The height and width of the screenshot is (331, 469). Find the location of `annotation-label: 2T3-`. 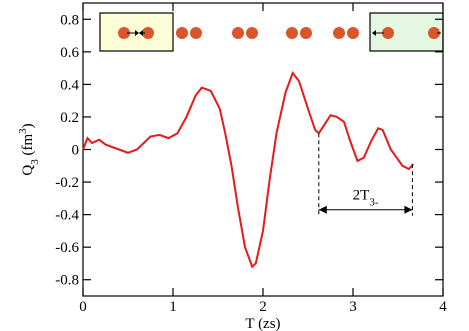

annotation-label: 2T3- is located at coordinates (366, 198).